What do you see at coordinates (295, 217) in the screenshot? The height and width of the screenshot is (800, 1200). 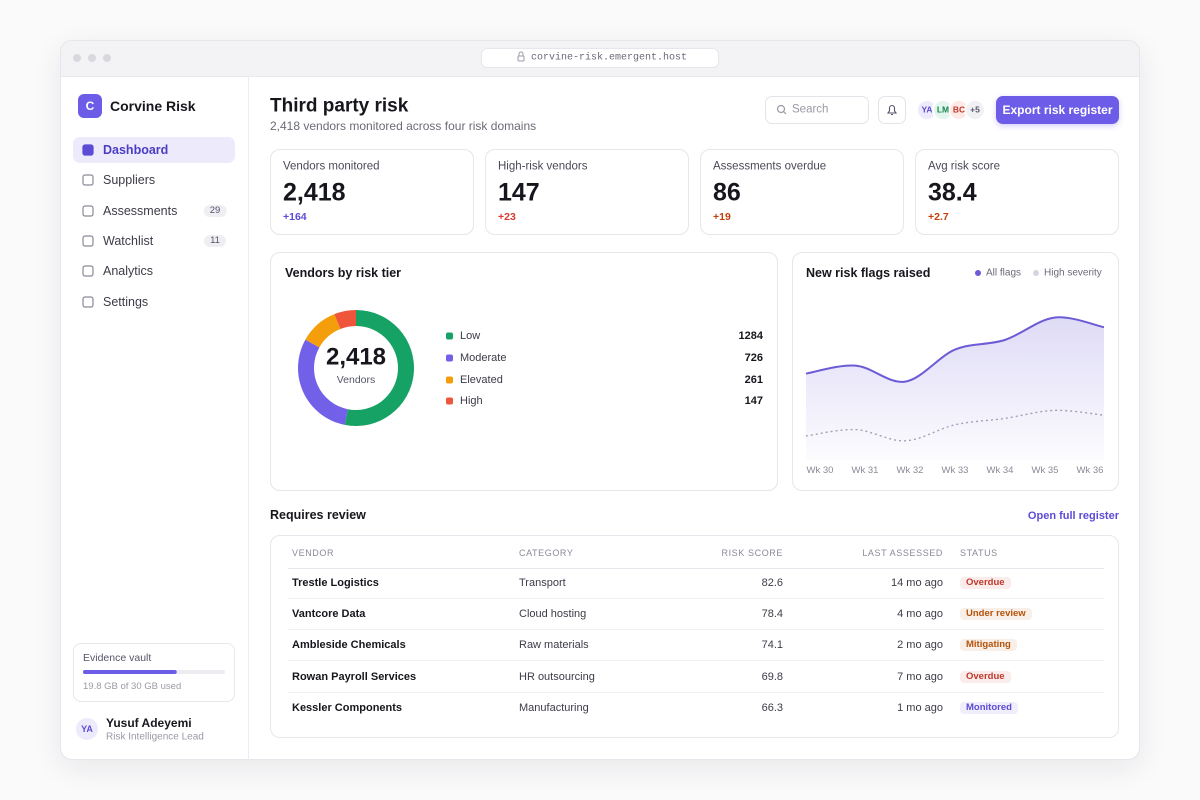 I see `kpi-delta: +164` at bounding box center [295, 217].